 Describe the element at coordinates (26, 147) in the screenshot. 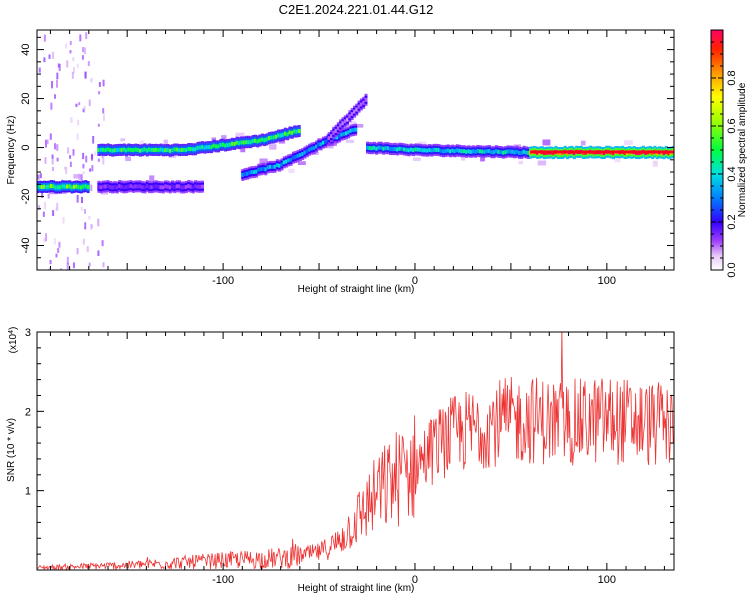

I see `spectrogram-y-tick-label: 0` at that location.